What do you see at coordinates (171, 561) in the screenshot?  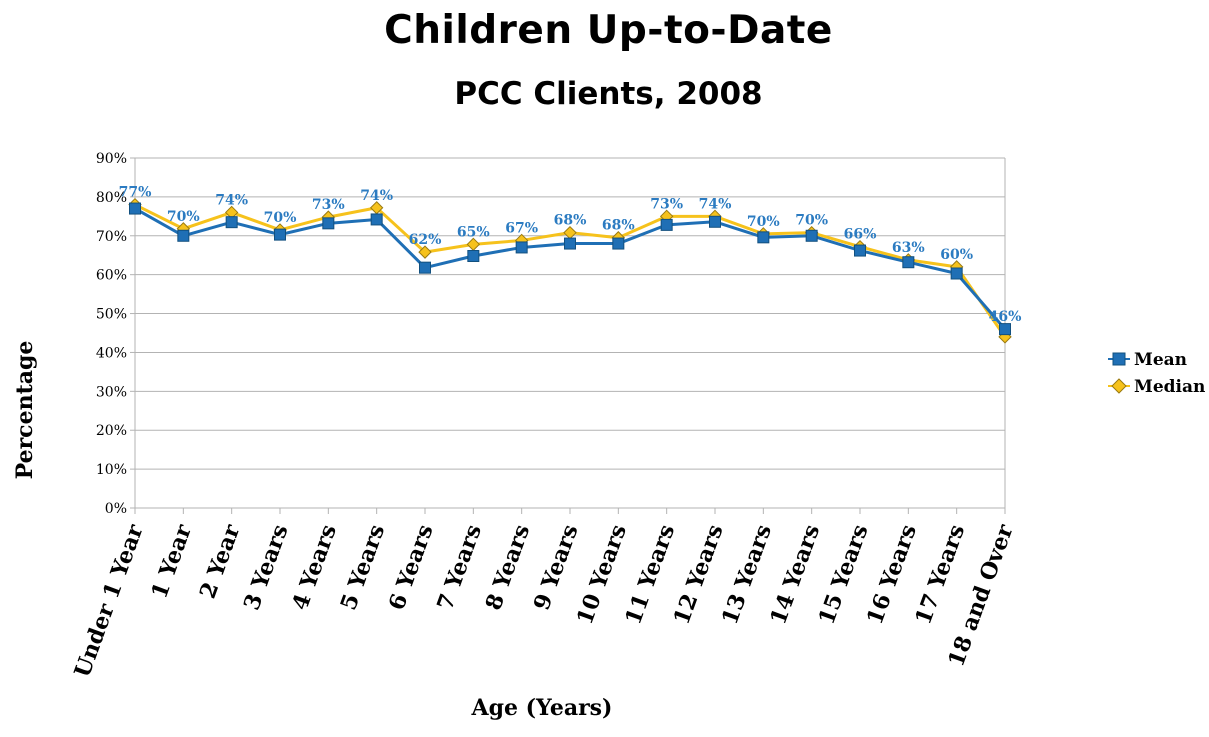 I see `x-tick-label: 1 Year` at bounding box center [171, 561].